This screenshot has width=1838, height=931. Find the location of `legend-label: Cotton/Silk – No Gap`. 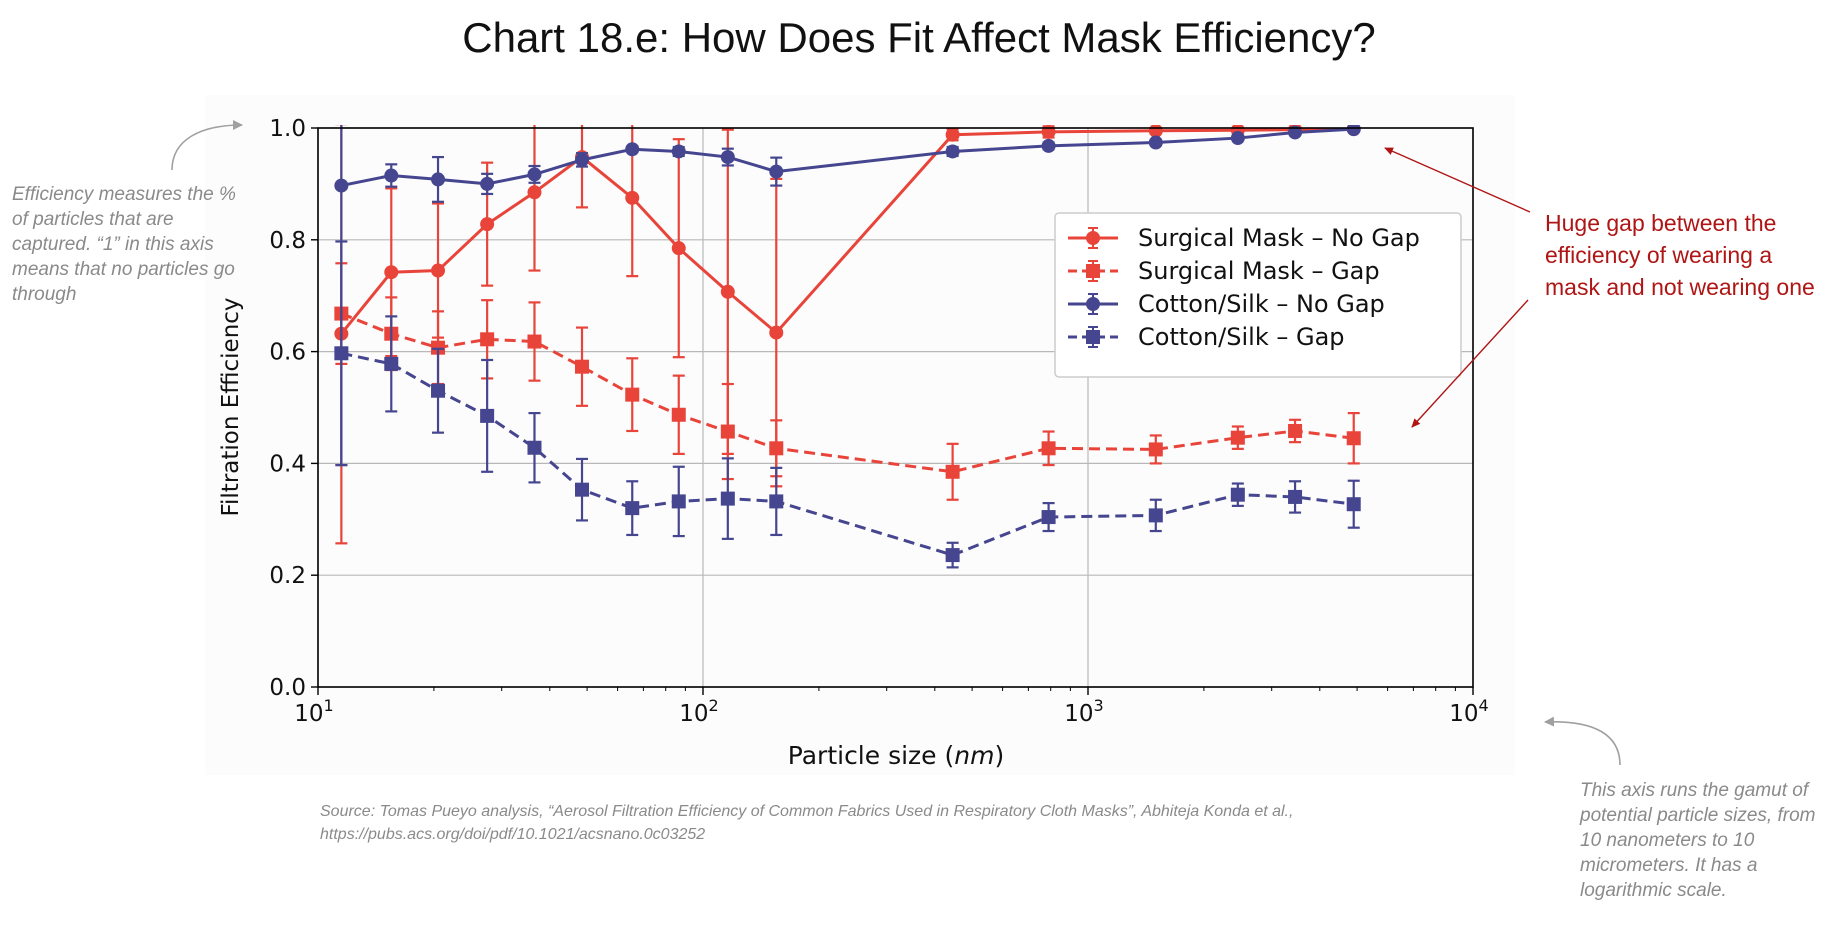

legend-label: Cotton/Silk – No Gap is located at coordinates (1261, 304).